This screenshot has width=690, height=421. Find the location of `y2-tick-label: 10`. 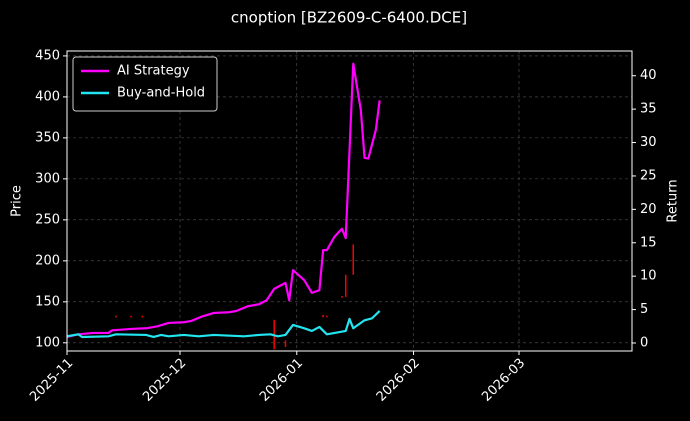

y2-tick-label: 10 is located at coordinates (648, 276).